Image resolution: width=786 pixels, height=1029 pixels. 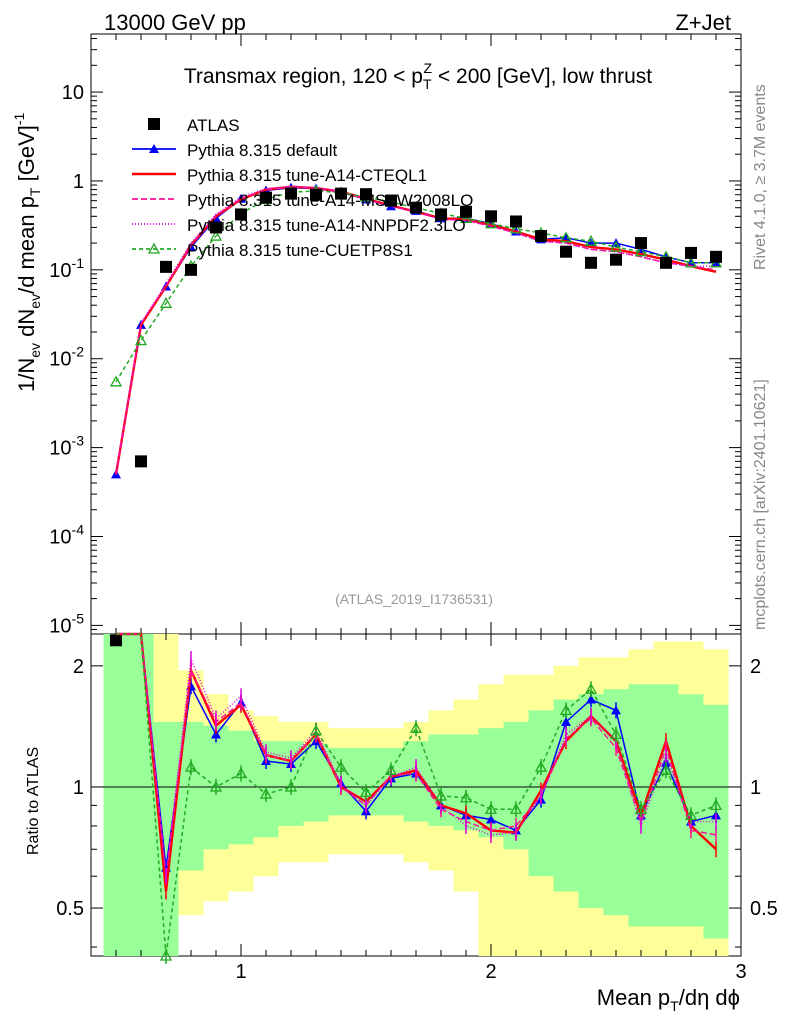 What do you see at coordinates (703, 22) in the screenshot?
I see `header-right: Z+Jet` at bounding box center [703, 22].